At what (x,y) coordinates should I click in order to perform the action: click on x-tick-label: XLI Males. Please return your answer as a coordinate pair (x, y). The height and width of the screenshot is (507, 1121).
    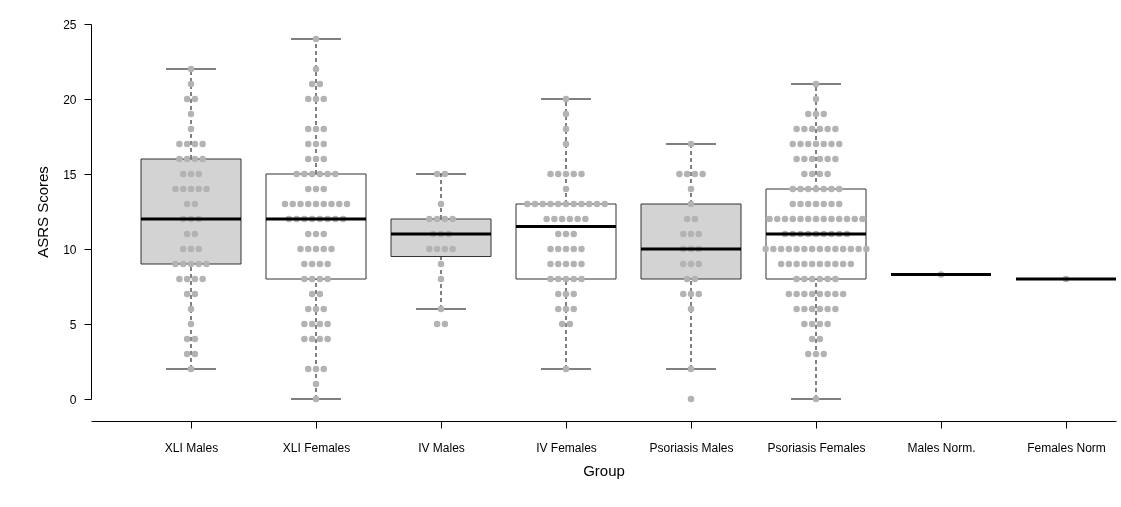
    Looking at the image, I should click on (191, 447).